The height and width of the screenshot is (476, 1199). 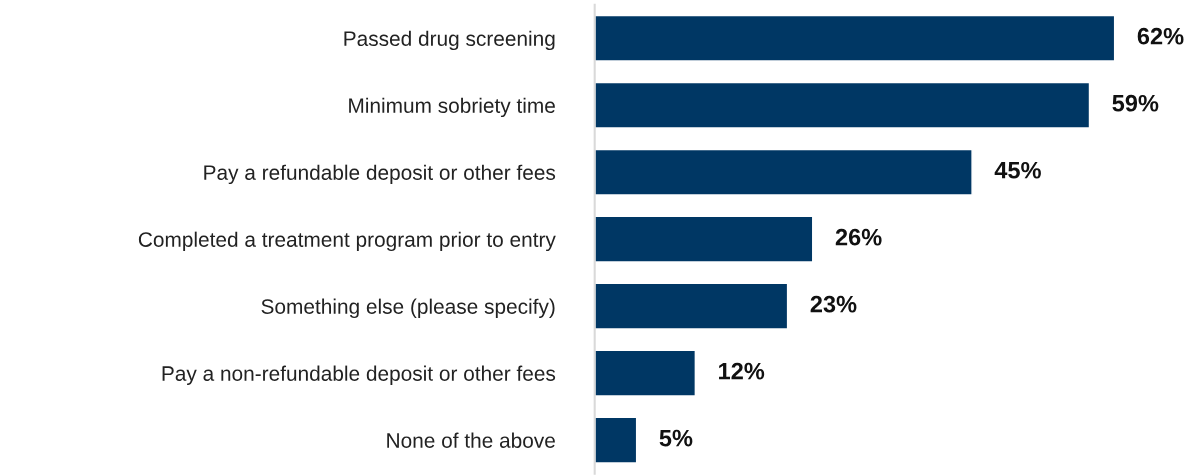 I want to click on data-label: 23%, so click(x=833, y=304).